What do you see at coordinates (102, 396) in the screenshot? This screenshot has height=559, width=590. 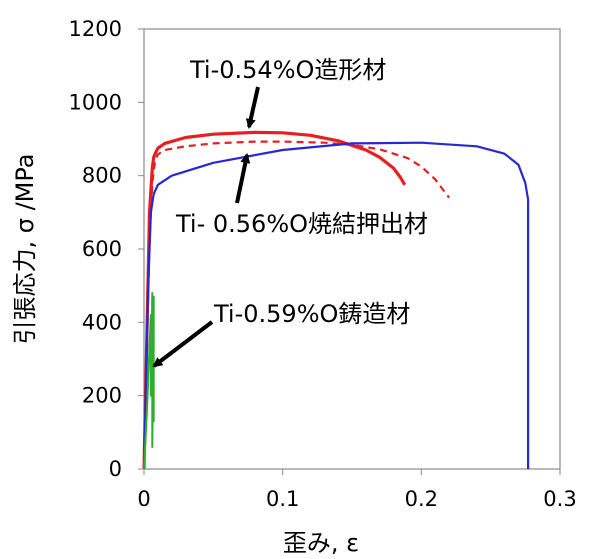 I see `y-tick-label: 200` at bounding box center [102, 396].